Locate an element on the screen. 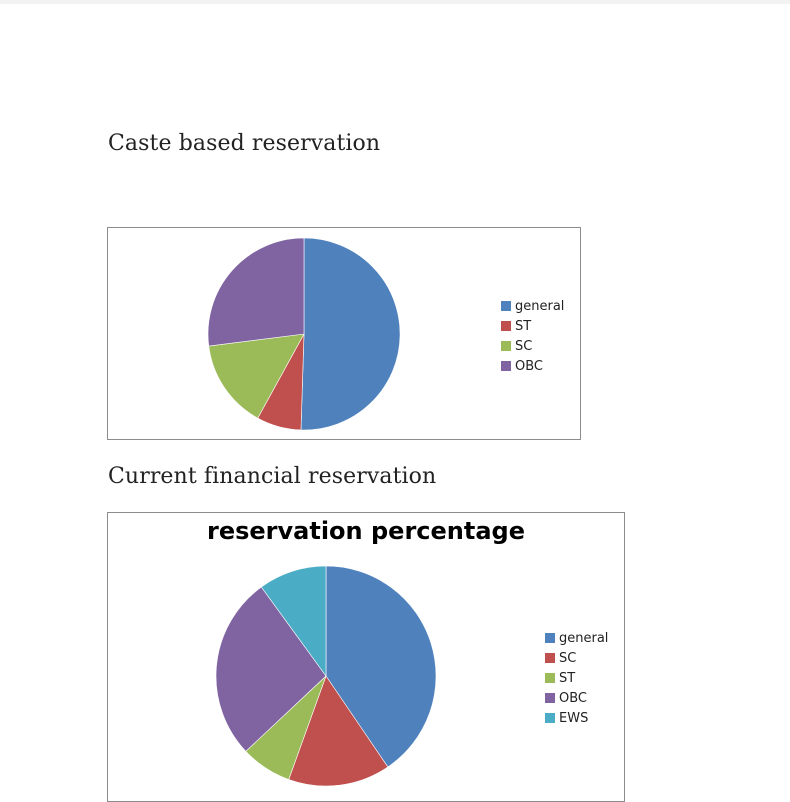  financial-pie-legend: general SC ST OBC EWS is located at coordinates (576, 678).